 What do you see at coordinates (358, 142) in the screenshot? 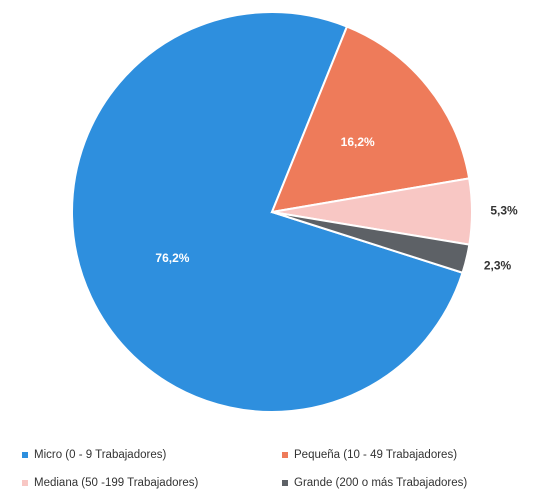
I see `value-label: 16,2%` at bounding box center [358, 142].